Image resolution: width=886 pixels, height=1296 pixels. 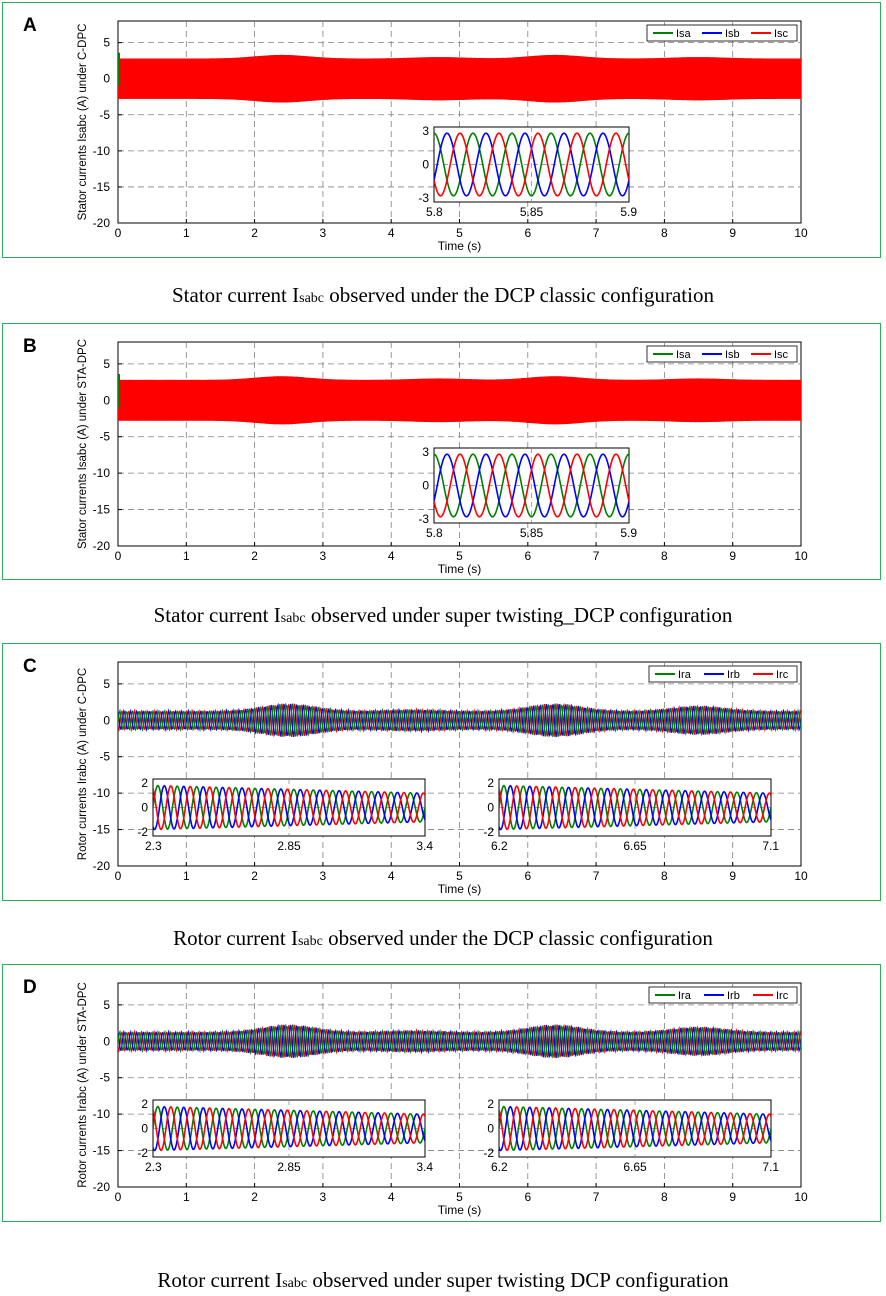 I want to click on inset-x-tick-label: 6.2, so click(x=499, y=846).